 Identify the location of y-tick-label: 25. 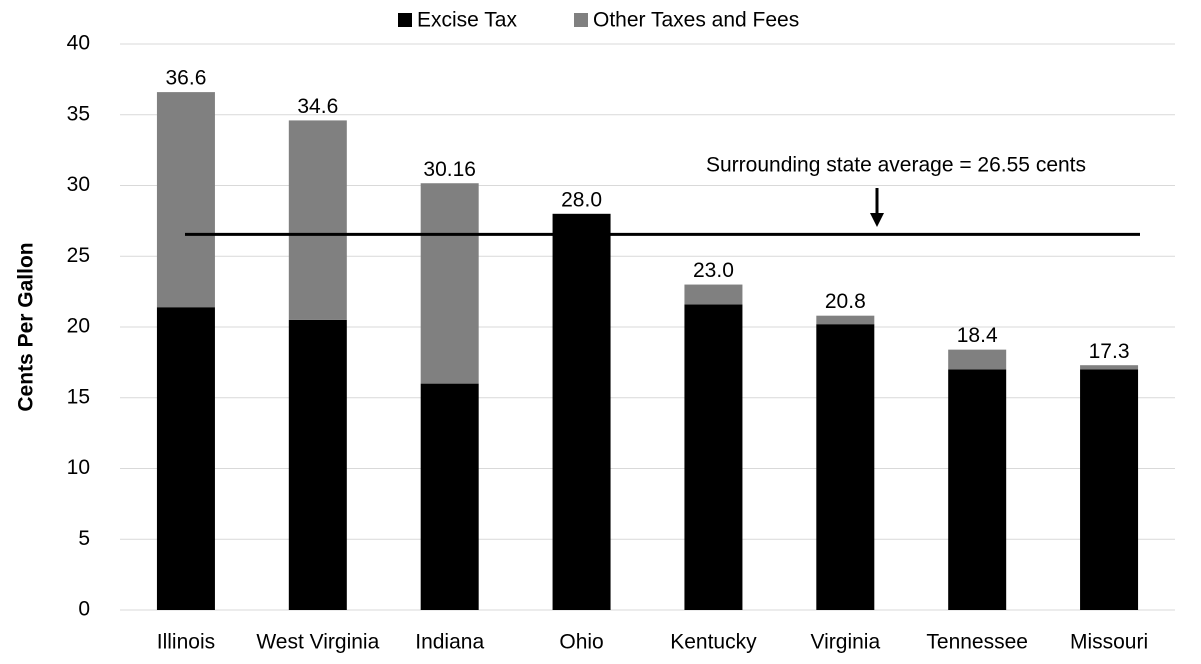
(78, 255).